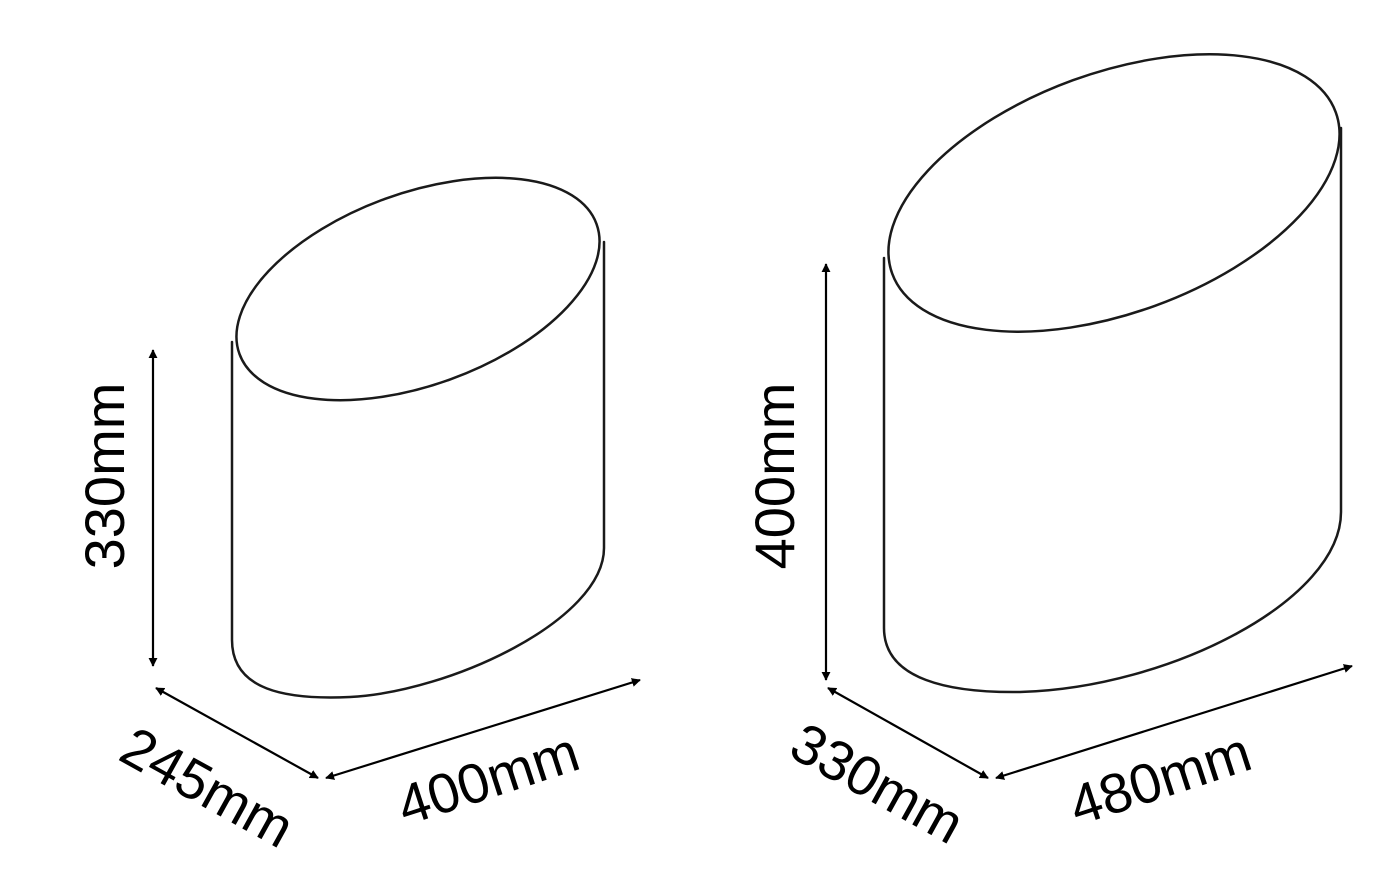 This screenshot has width=1400, height=880. Describe the element at coordinates (418, 289) in the screenshot. I see `small-stool-top` at that location.